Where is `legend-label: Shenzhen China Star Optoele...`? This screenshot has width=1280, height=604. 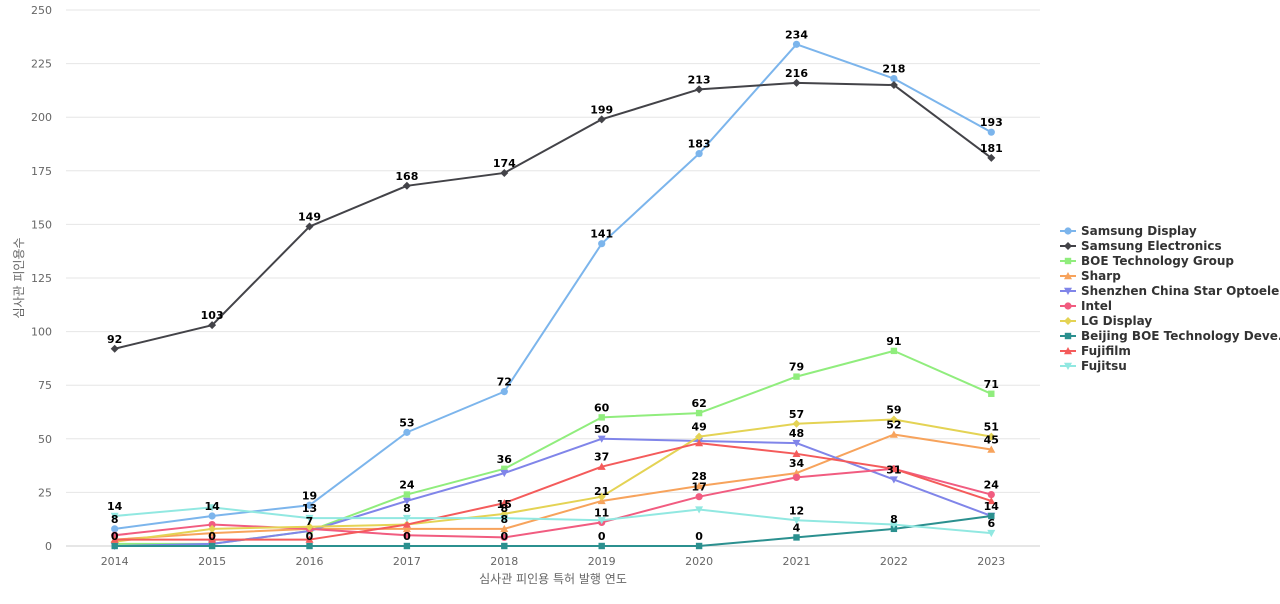
legend-label: Shenzhen China Star Optoele... is located at coordinates (1180, 291).